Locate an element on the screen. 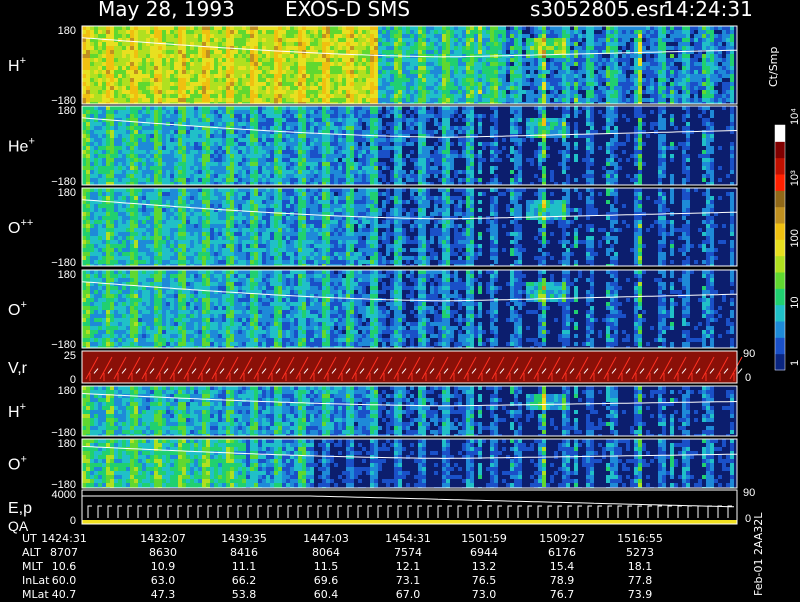 The height and width of the screenshot is (602, 800). footer-cell: 63.0 is located at coordinates (163, 580).